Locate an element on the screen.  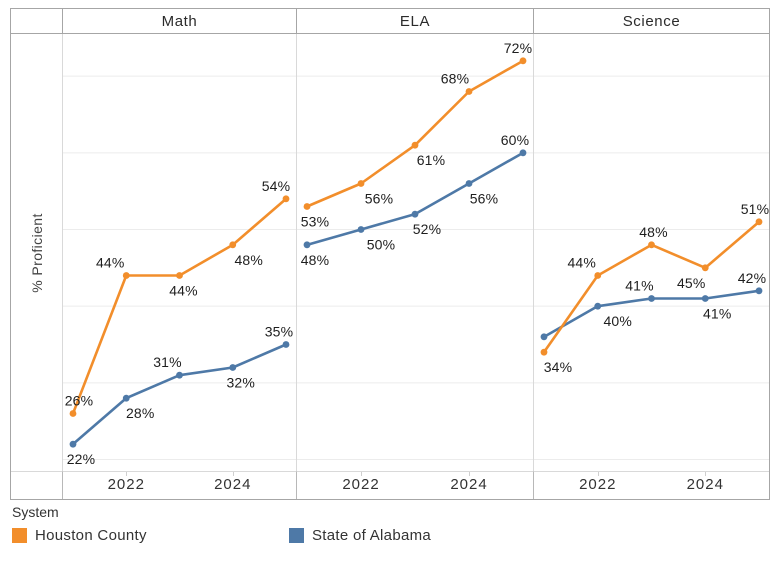
data-label: 50% is located at coordinates (381, 245).